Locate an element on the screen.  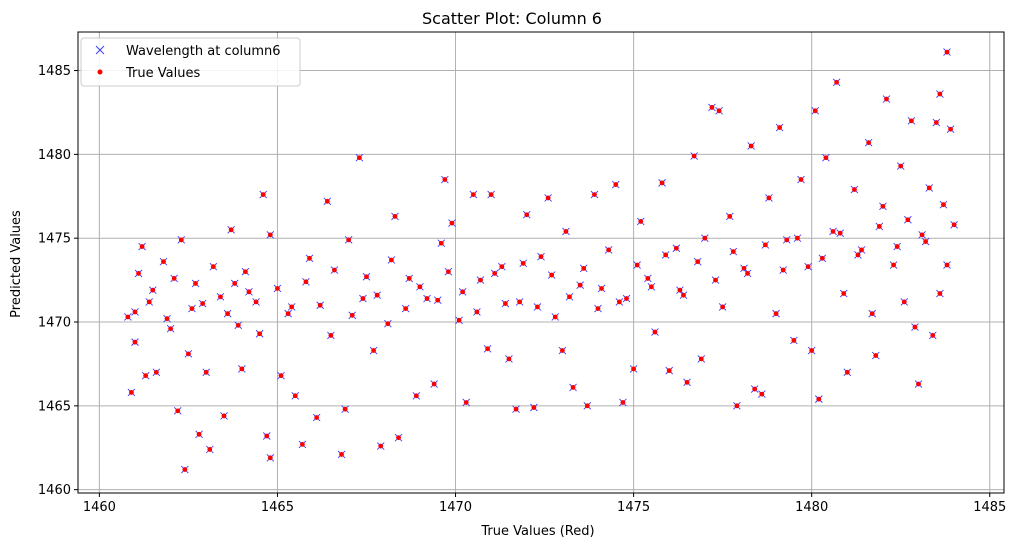
y-tick-label: 1475 is located at coordinates (54, 239).